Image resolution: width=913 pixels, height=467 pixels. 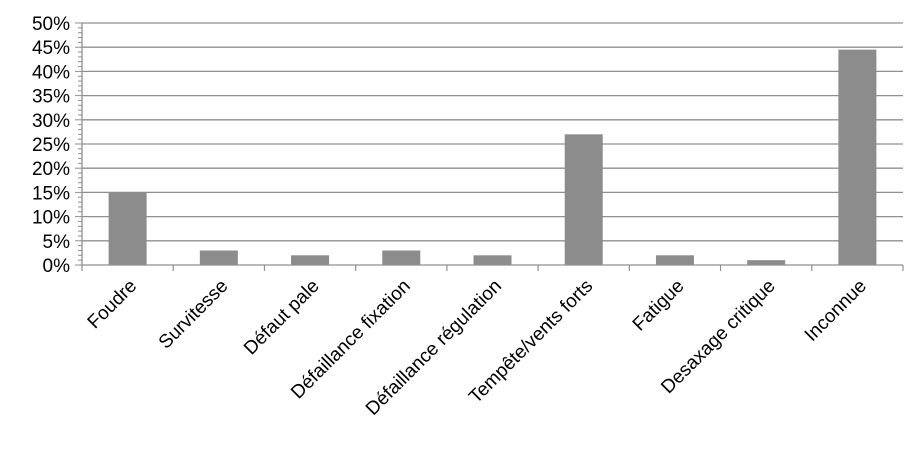 What do you see at coordinates (51, 24) in the screenshot?
I see `y-tick-label: 50%` at bounding box center [51, 24].